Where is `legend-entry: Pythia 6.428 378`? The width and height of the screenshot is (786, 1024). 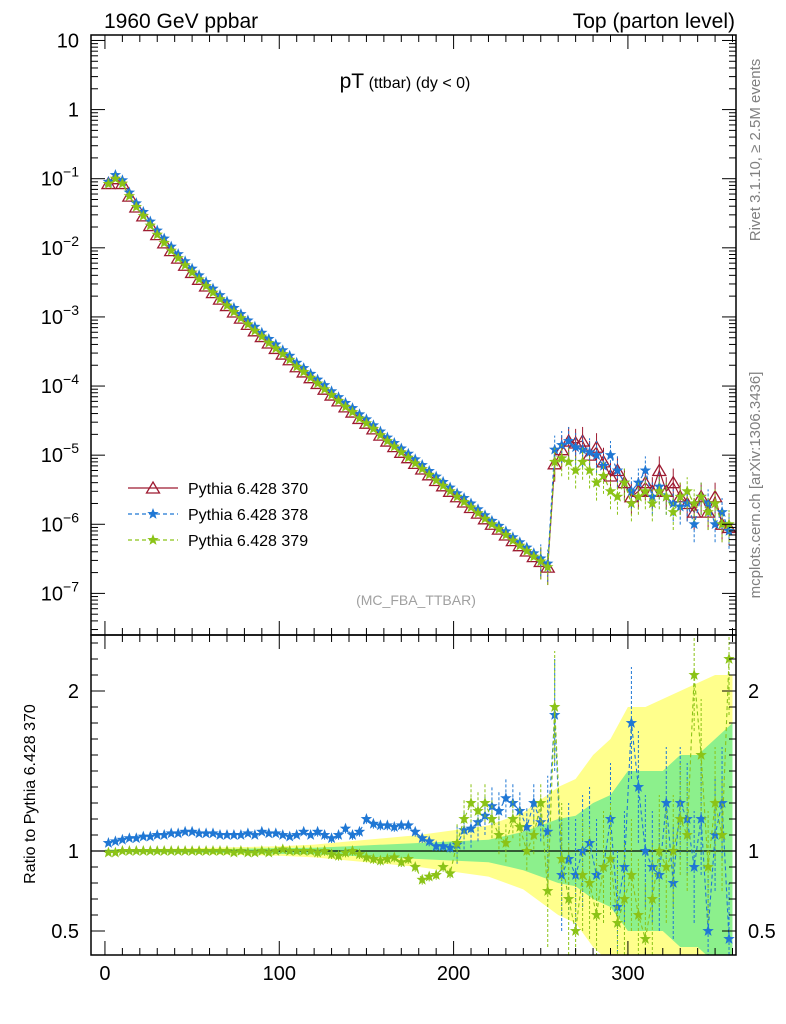 legend-entry: Pythia 6.428 378 is located at coordinates (218, 515).